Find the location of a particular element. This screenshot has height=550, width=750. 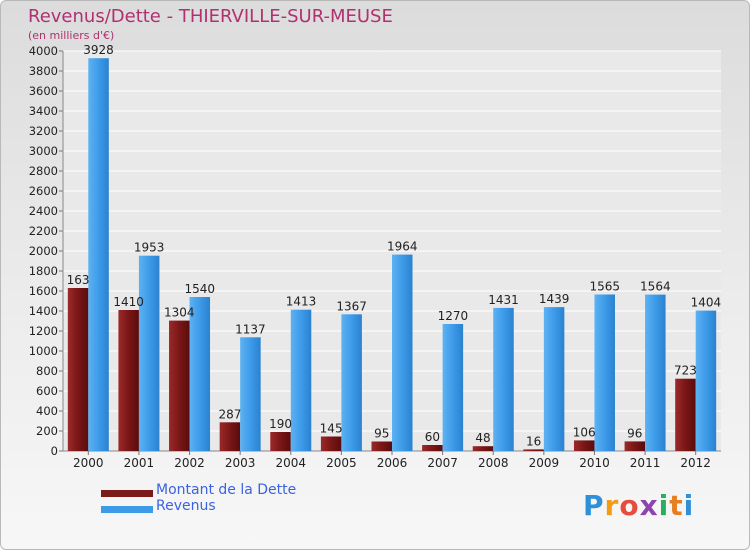

y-tick-label: 1800 is located at coordinates (43, 271).